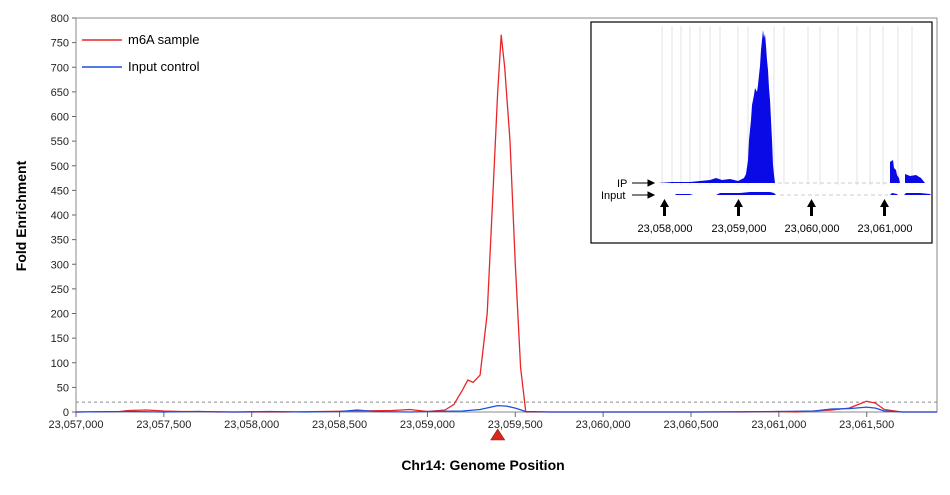 This screenshot has height=495, width=950. Describe the element at coordinates (75, 425) in the screenshot. I see `x-tick-label: 23,057,000` at that location.